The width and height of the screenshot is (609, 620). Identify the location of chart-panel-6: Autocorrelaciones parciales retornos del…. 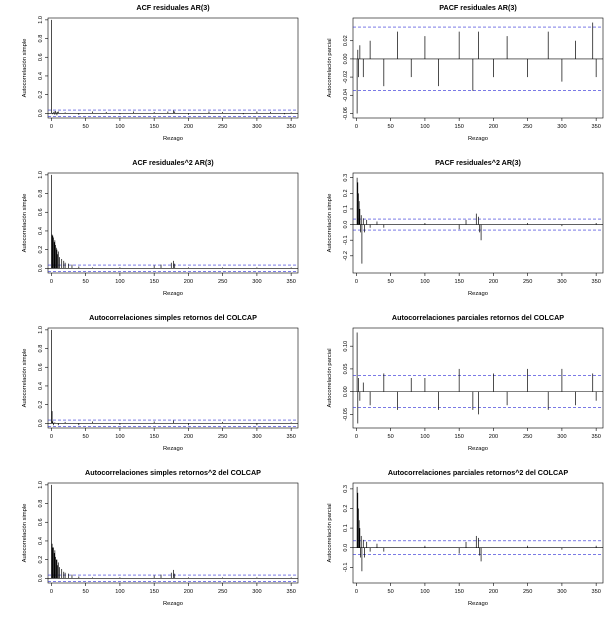
(455, 385).